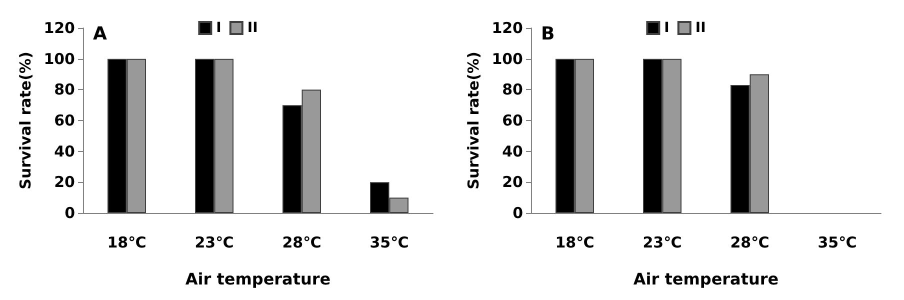  I want to click on chart-title: A, so click(100, 34).